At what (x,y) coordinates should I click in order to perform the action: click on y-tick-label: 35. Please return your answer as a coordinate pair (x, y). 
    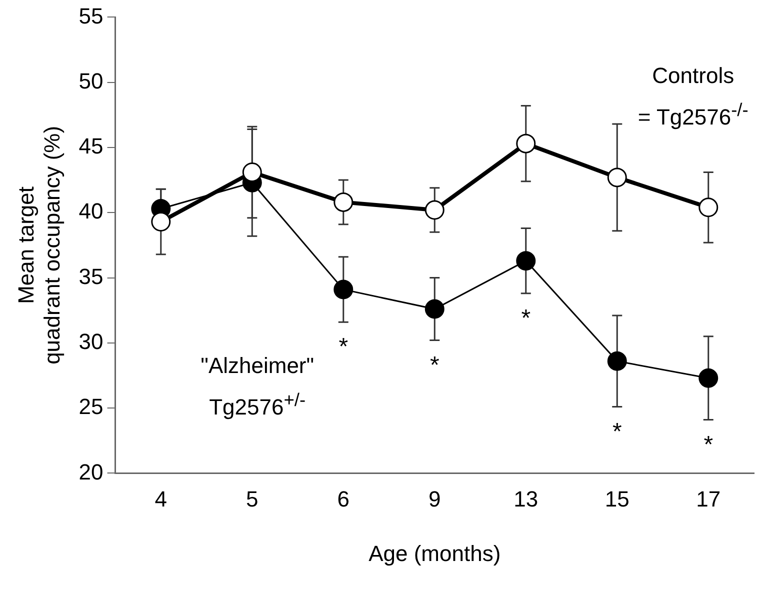
    Looking at the image, I should click on (91, 276).